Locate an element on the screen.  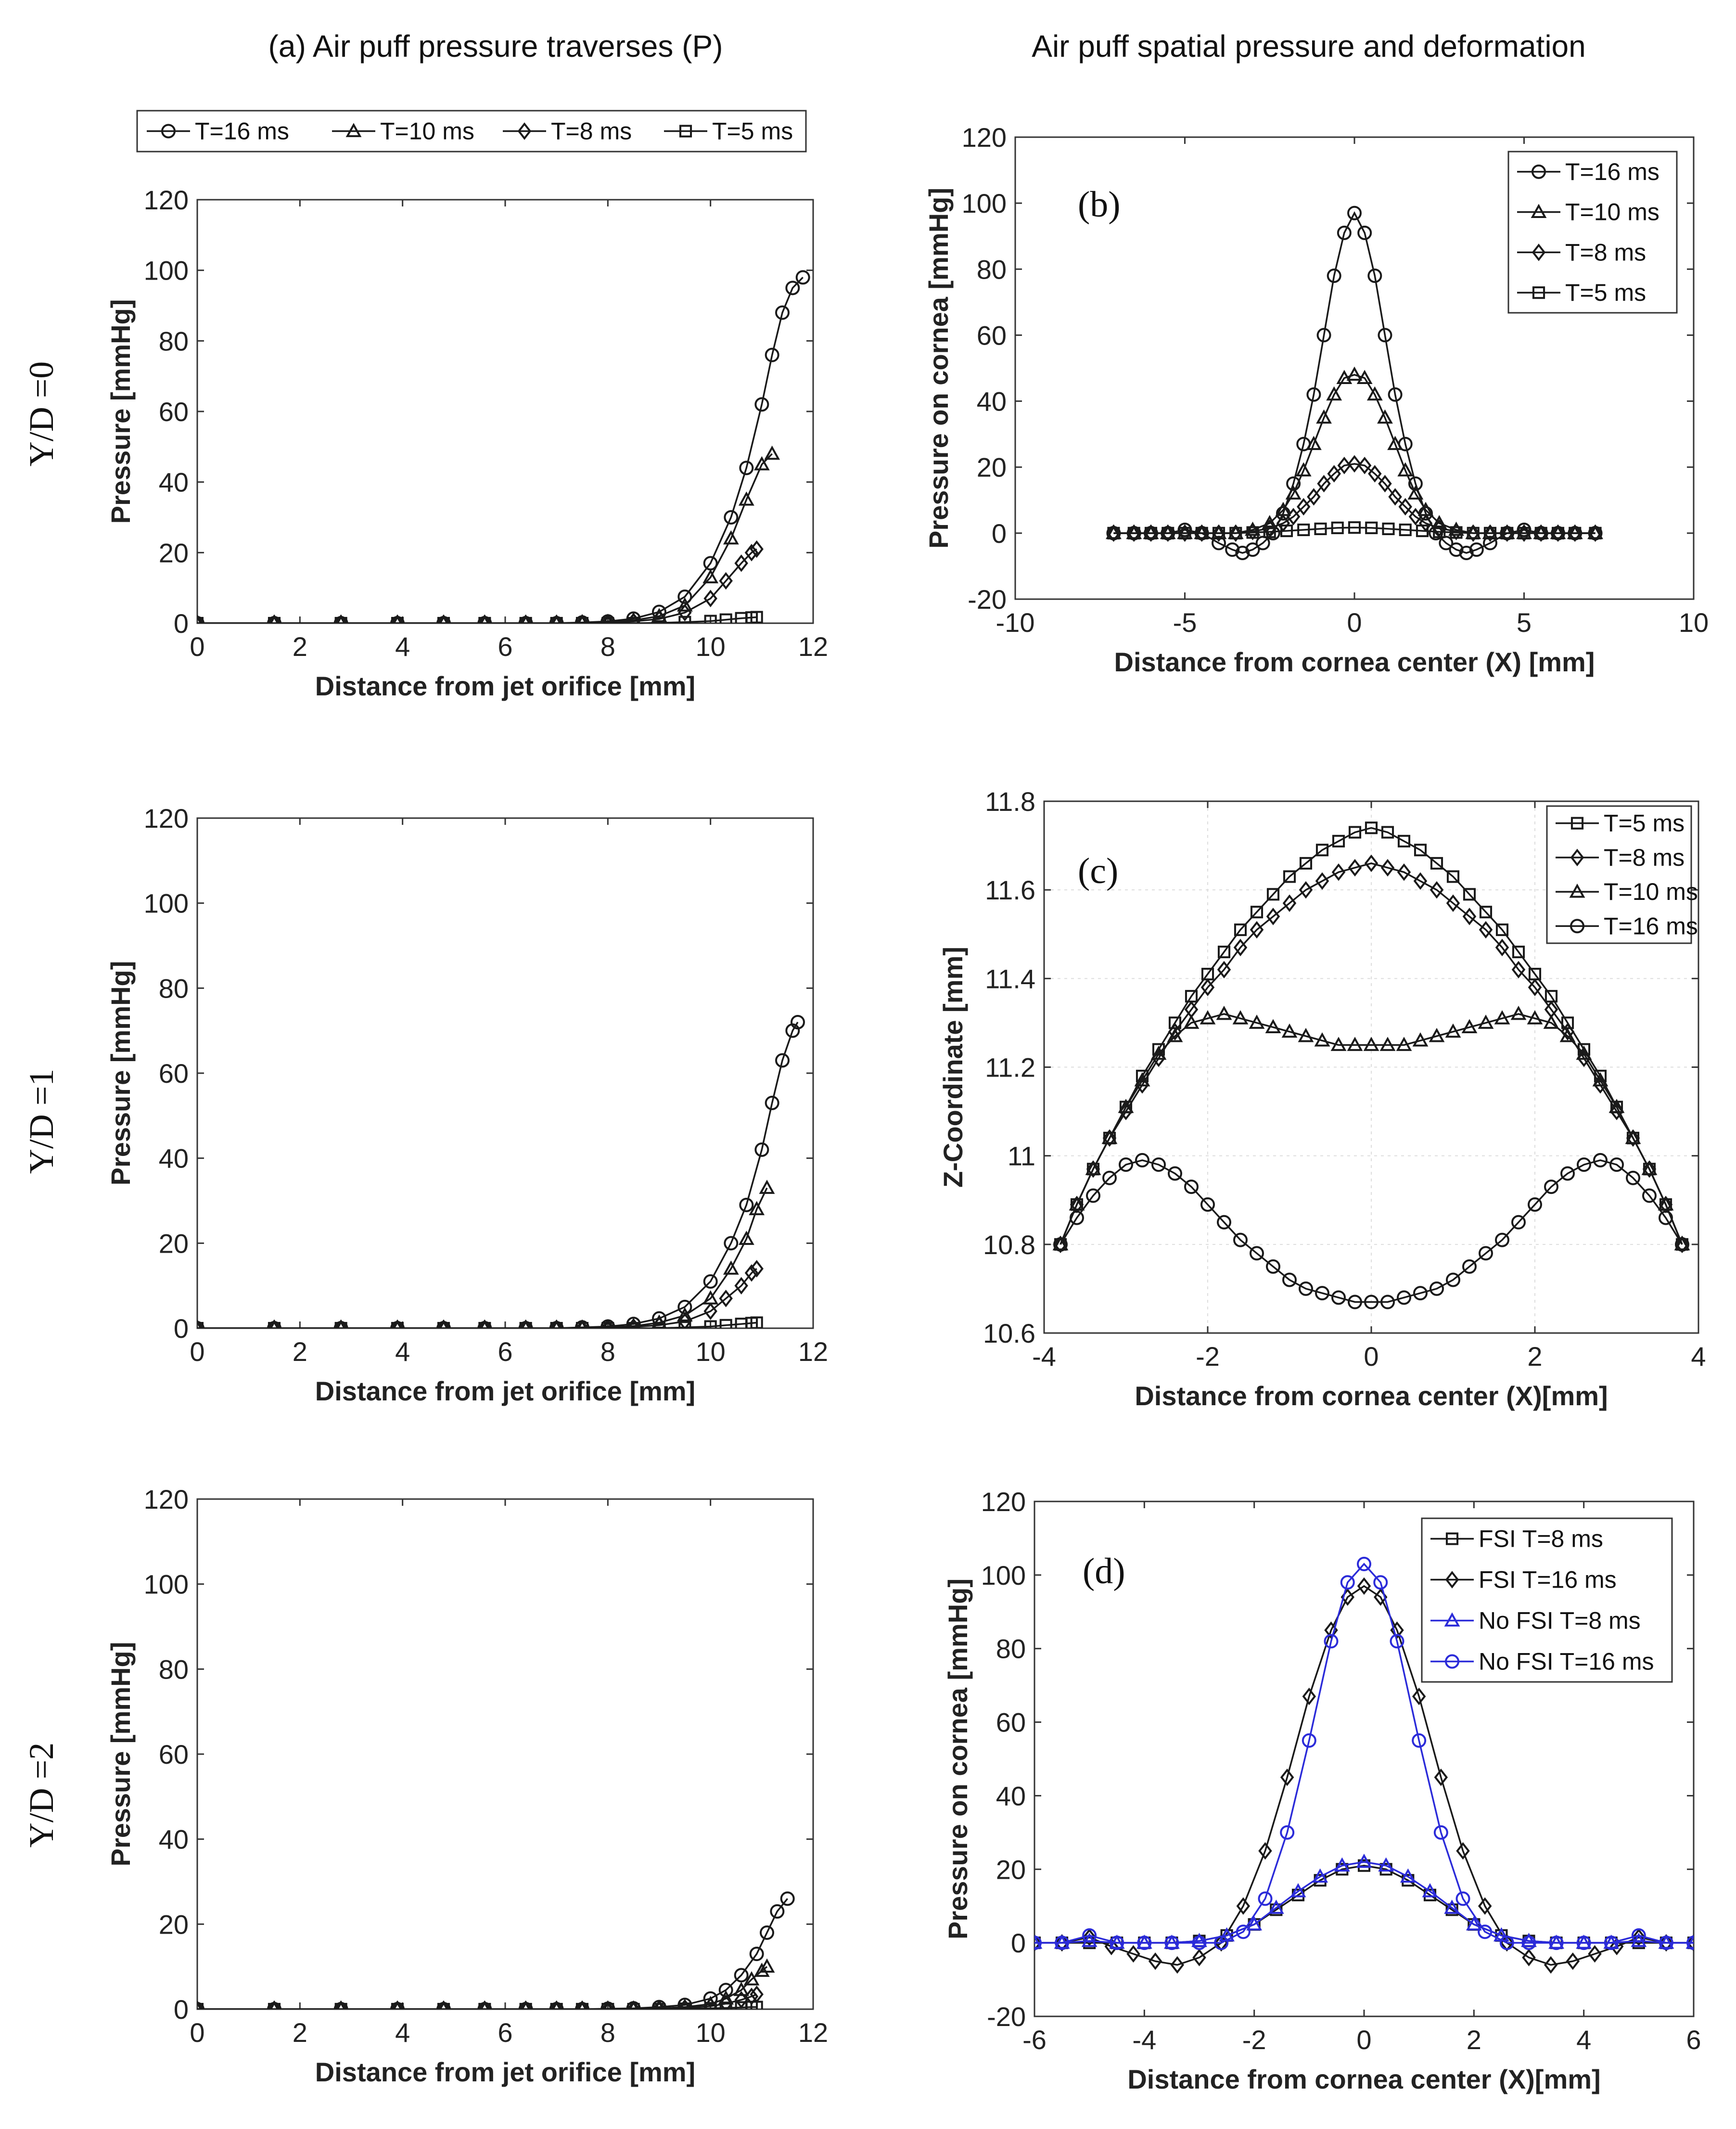
chart-a0-ytick-label: 120 is located at coordinates (166, 200).